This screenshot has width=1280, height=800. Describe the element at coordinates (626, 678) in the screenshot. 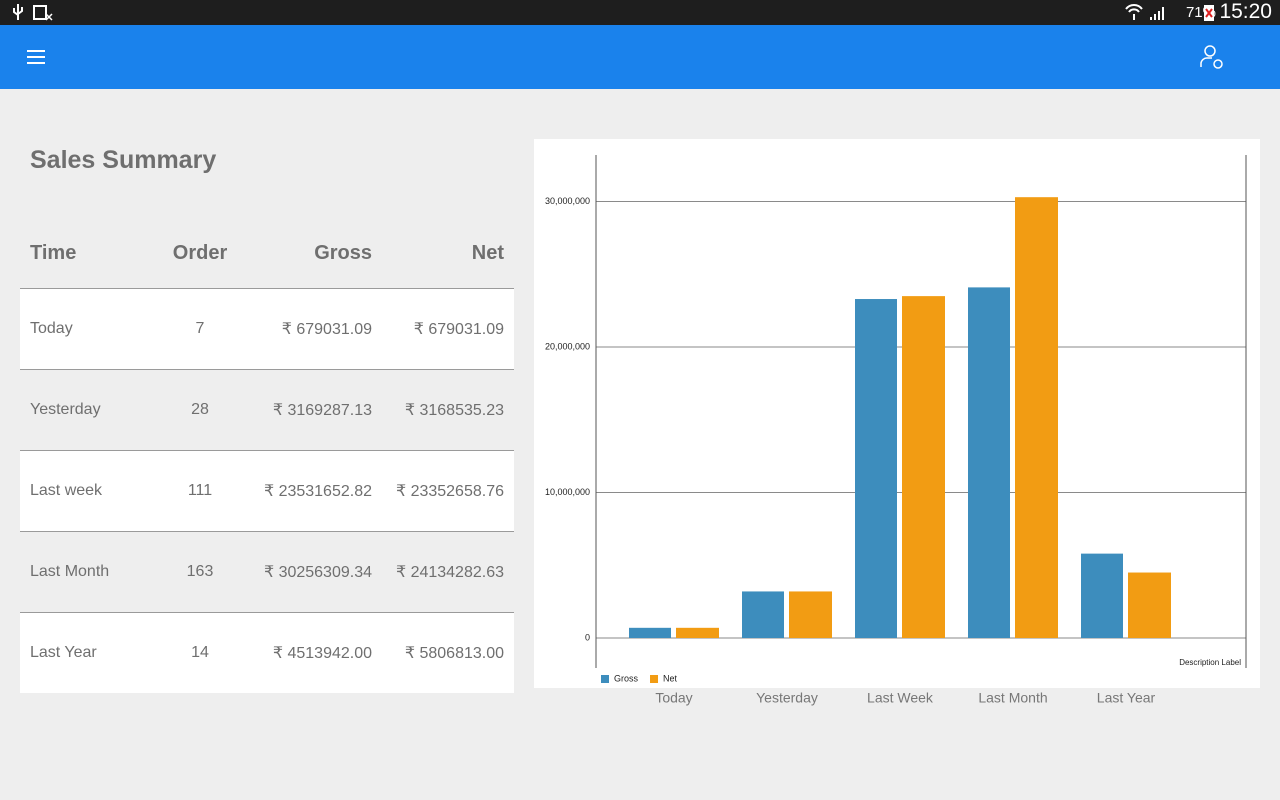

I see `legend-label: Gross` at that location.